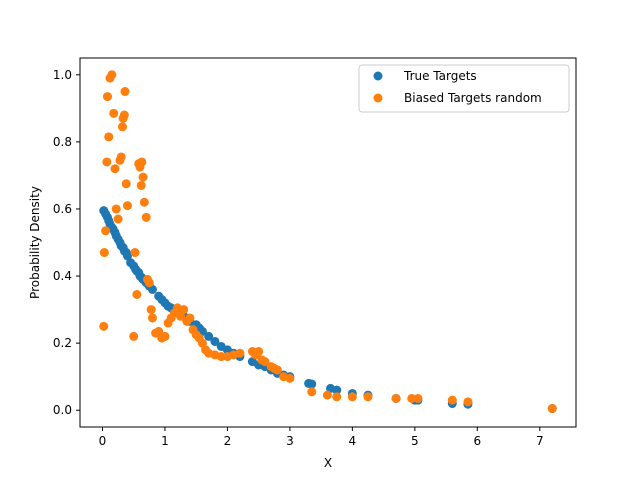  What do you see at coordinates (353, 441) in the screenshot?
I see `x-tick-label: 4` at bounding box center [353, 441].